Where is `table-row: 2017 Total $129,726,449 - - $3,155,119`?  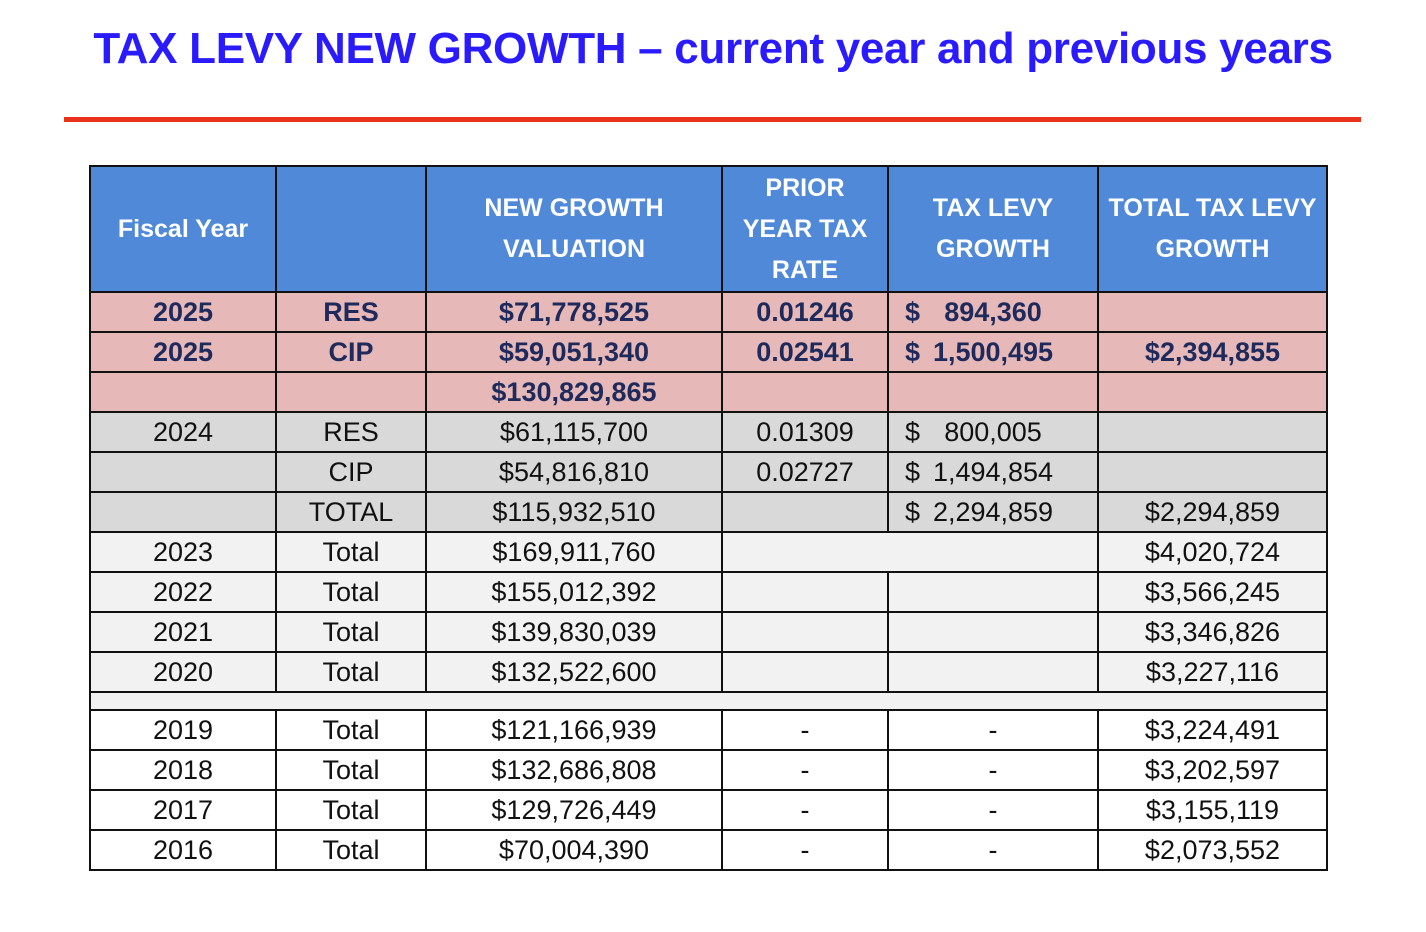 table-row: 2017 Total $129,726,449 - - $3,155,119 is located at coordinates (708, 810).